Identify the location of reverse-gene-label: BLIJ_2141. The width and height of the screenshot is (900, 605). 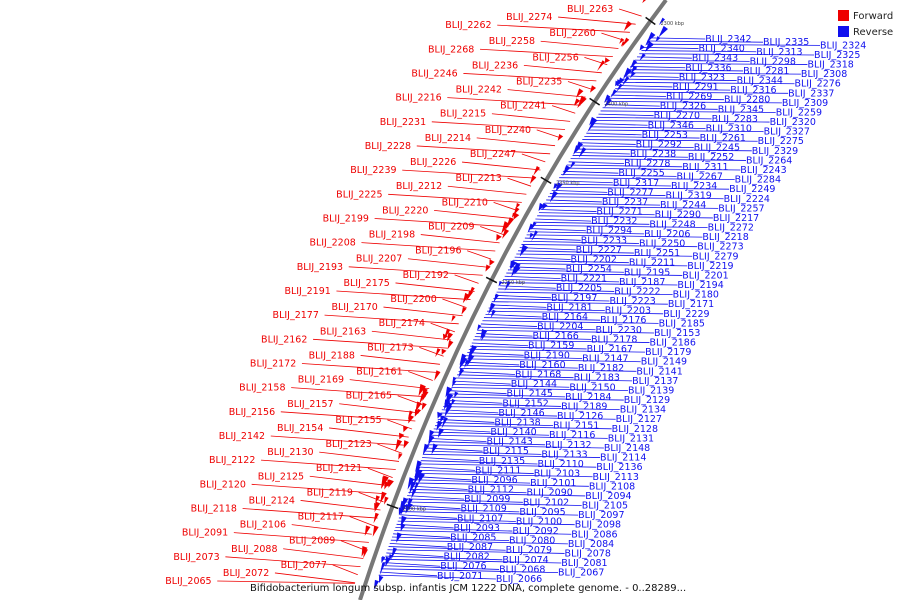
(659, 371).